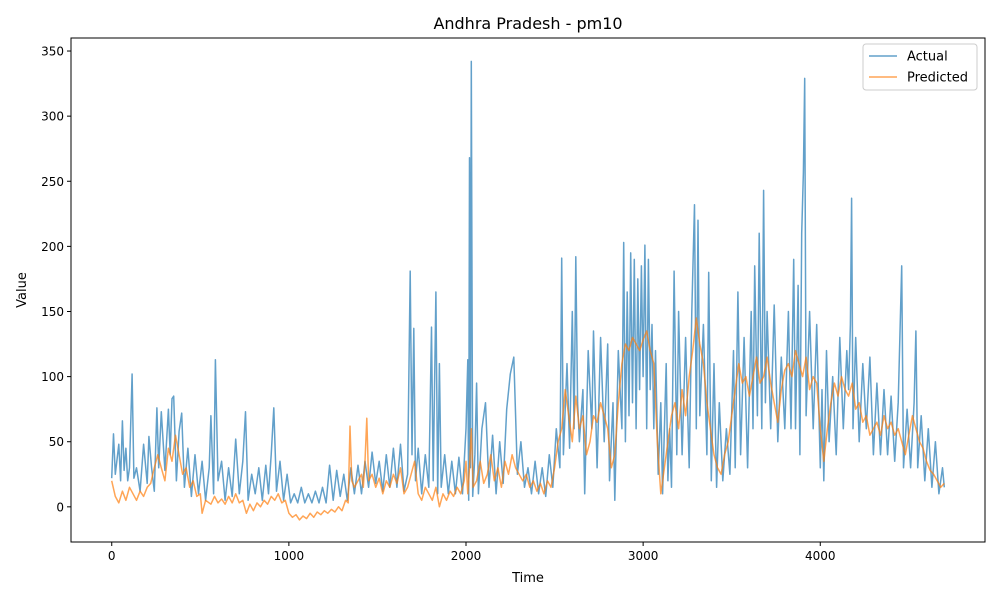 This screenshot has width=1000, height=600. Describe the element at coordinates (527, 578) in the screenshot. I see `x-axis-label: Time` at that location.